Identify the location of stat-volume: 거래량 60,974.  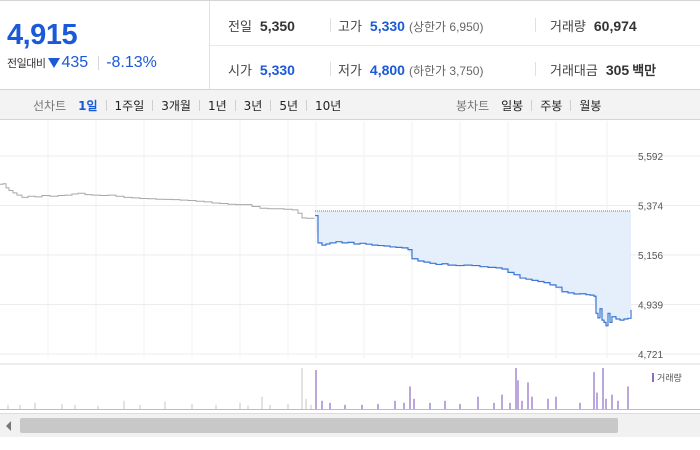
(593, 25).